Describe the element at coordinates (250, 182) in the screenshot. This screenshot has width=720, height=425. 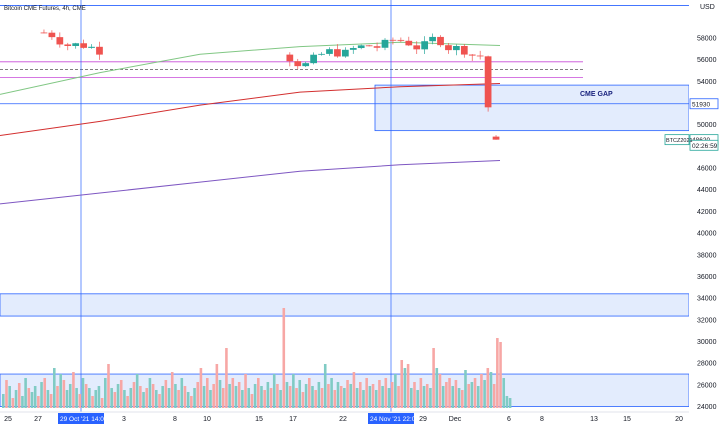
I see `moving-average-line` at that location.